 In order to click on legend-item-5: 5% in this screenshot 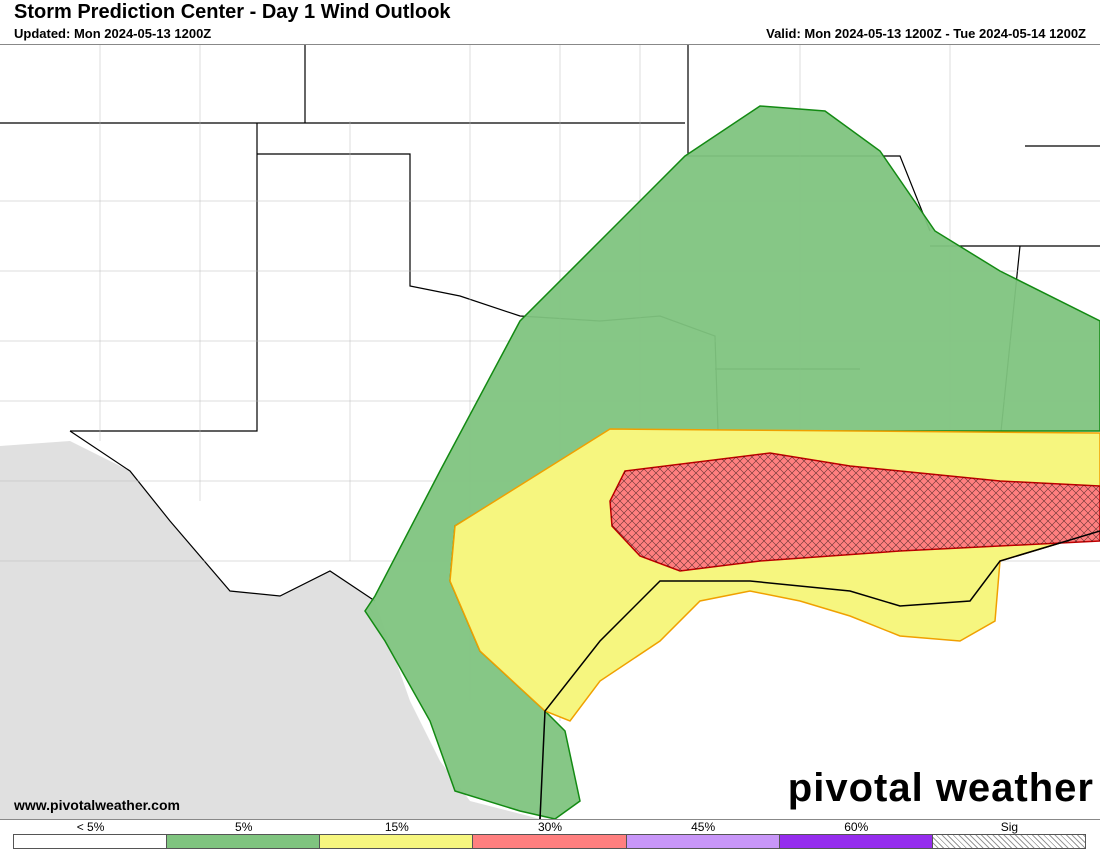, I will do `click(243, 834)`.